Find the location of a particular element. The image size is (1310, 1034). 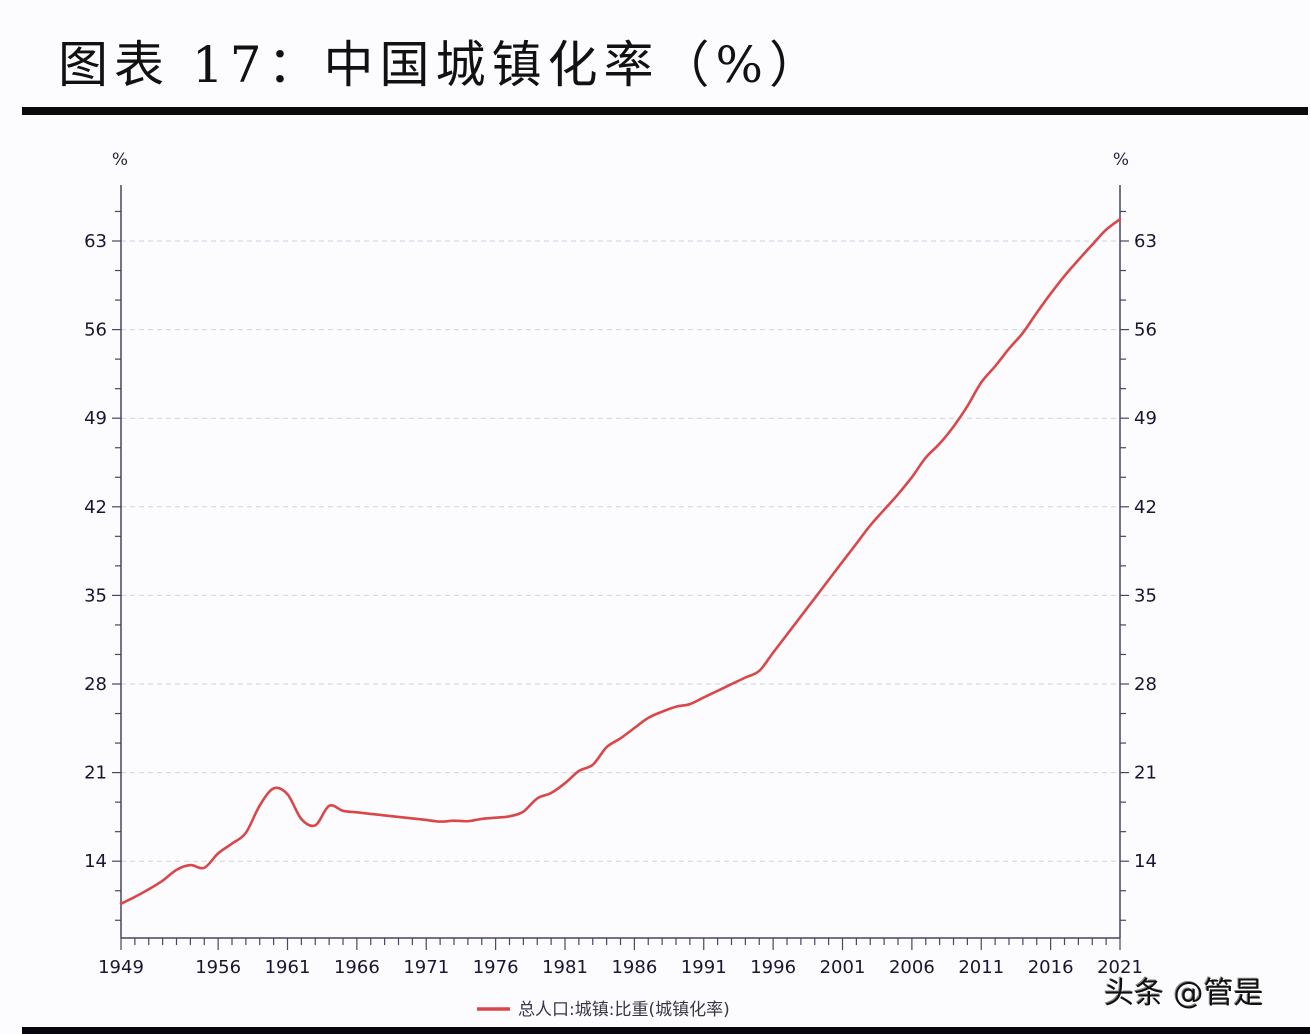

x-tick-label: 1996 is located at coordinates (773, 967).